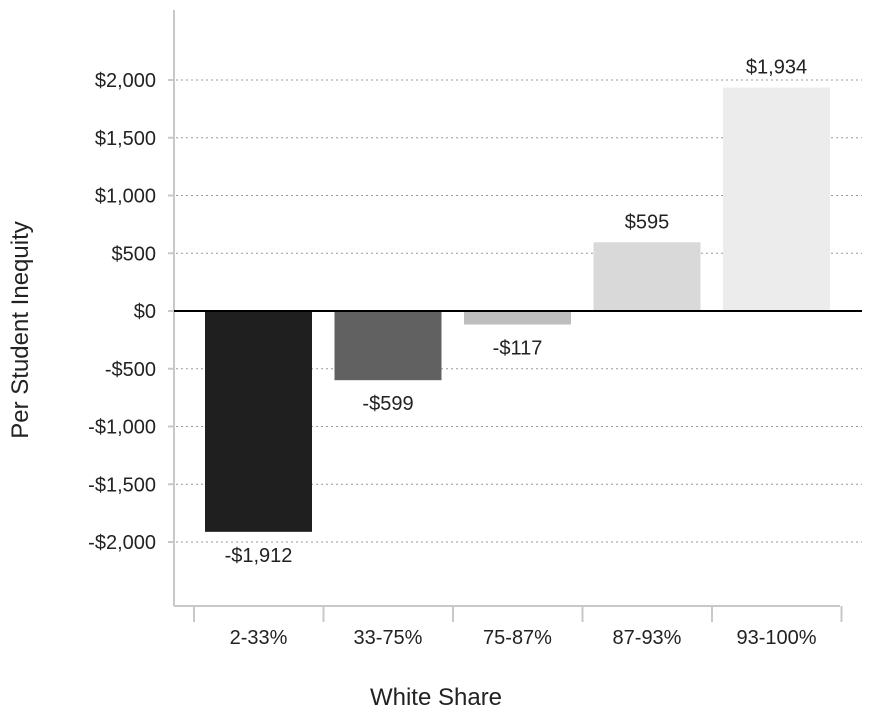 This screenshot has height=725, width=873. I want to click on x-tick-label: 75-87%, so click(517, 638).